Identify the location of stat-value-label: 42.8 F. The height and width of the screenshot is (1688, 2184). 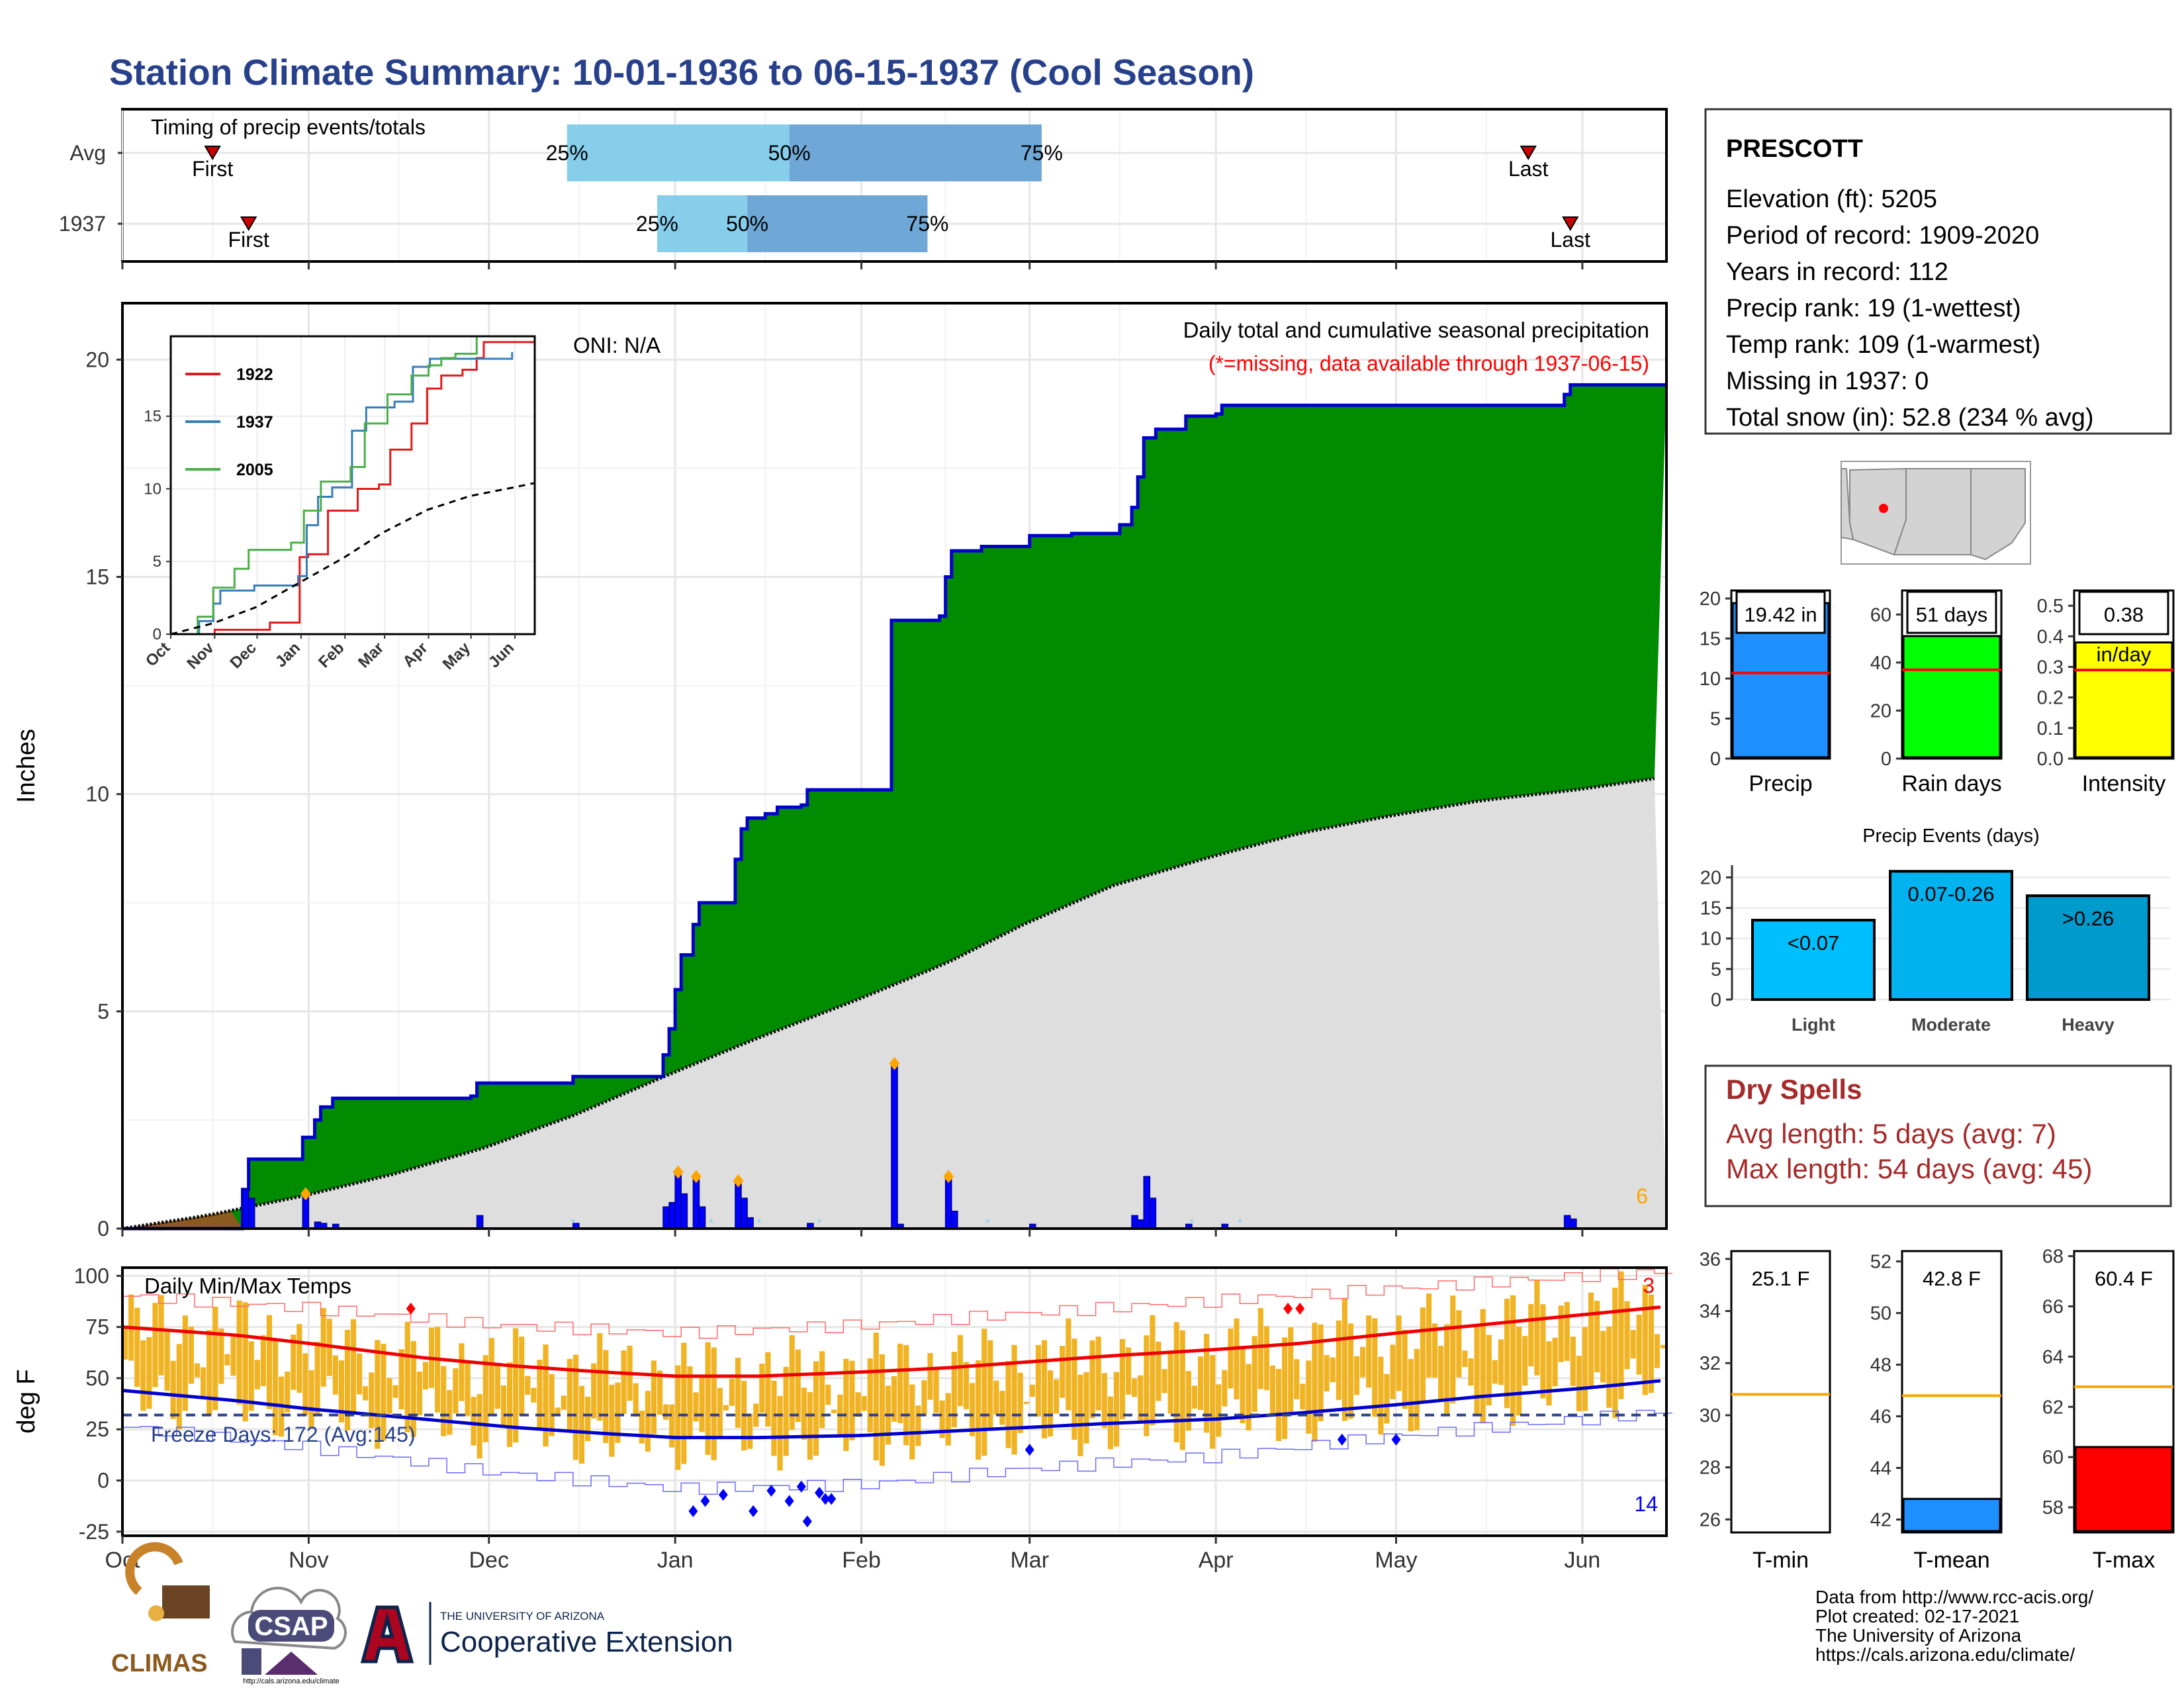
(1952, 1278).